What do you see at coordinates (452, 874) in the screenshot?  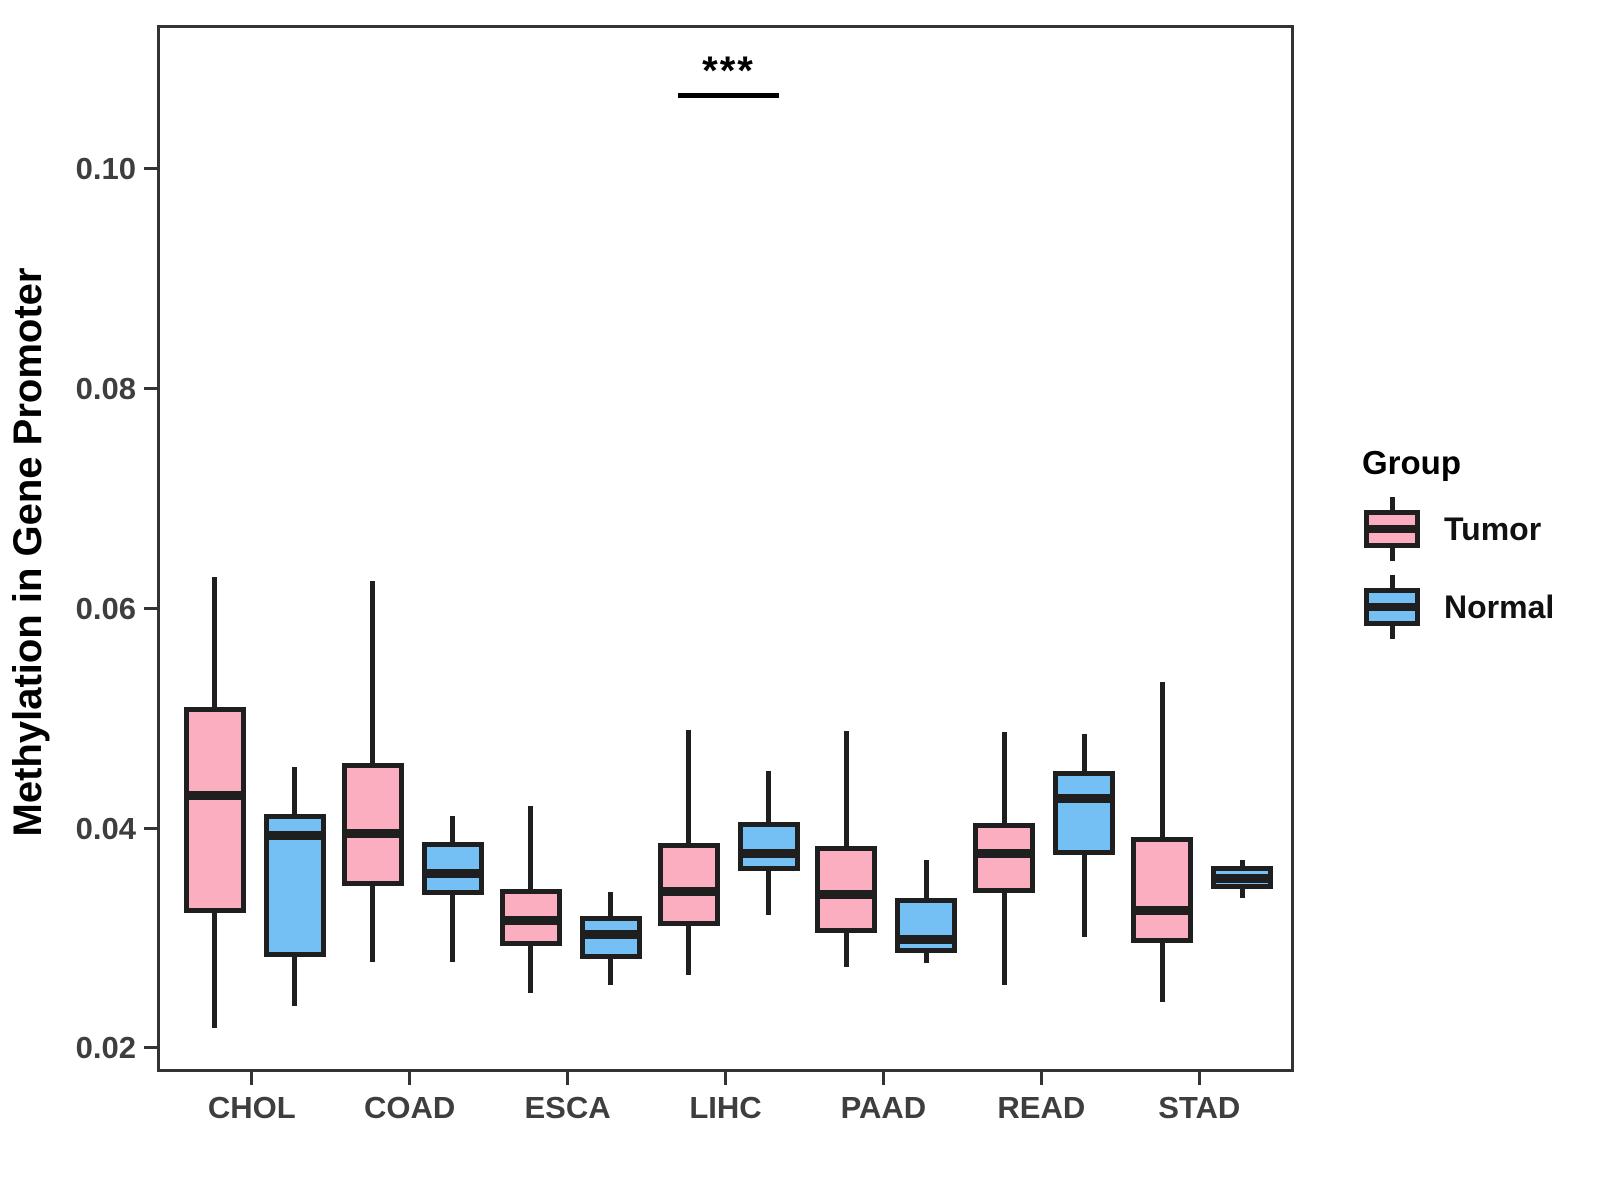 I see `median-normal-coad` at bounding box center [452, 874].